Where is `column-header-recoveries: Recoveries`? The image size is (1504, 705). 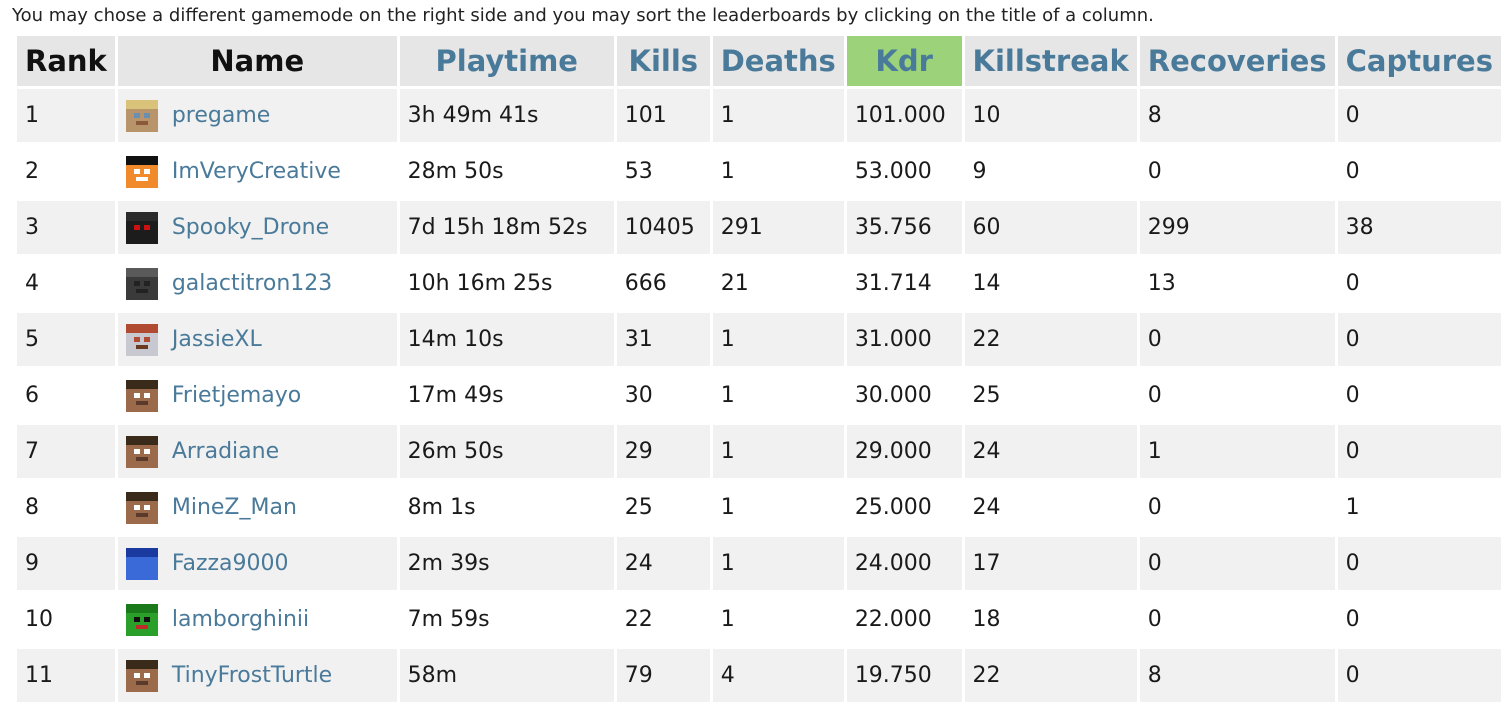
column-header-recoveries: Recoveries is located at coordinates (1237, 61).